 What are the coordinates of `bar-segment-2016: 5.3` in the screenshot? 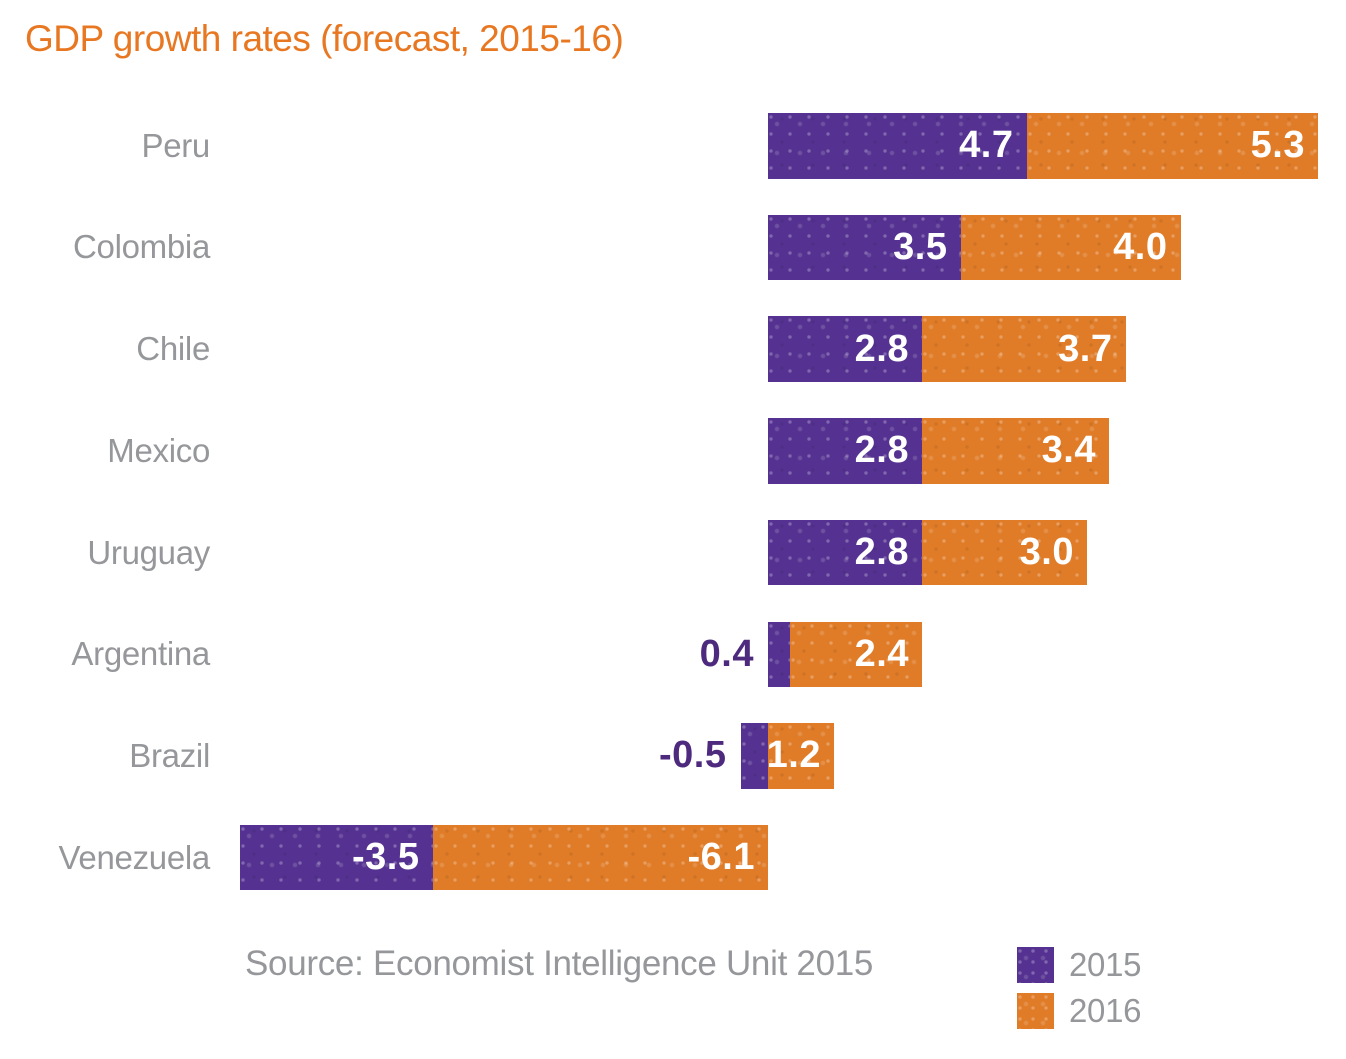 It's located at (1172, 146).